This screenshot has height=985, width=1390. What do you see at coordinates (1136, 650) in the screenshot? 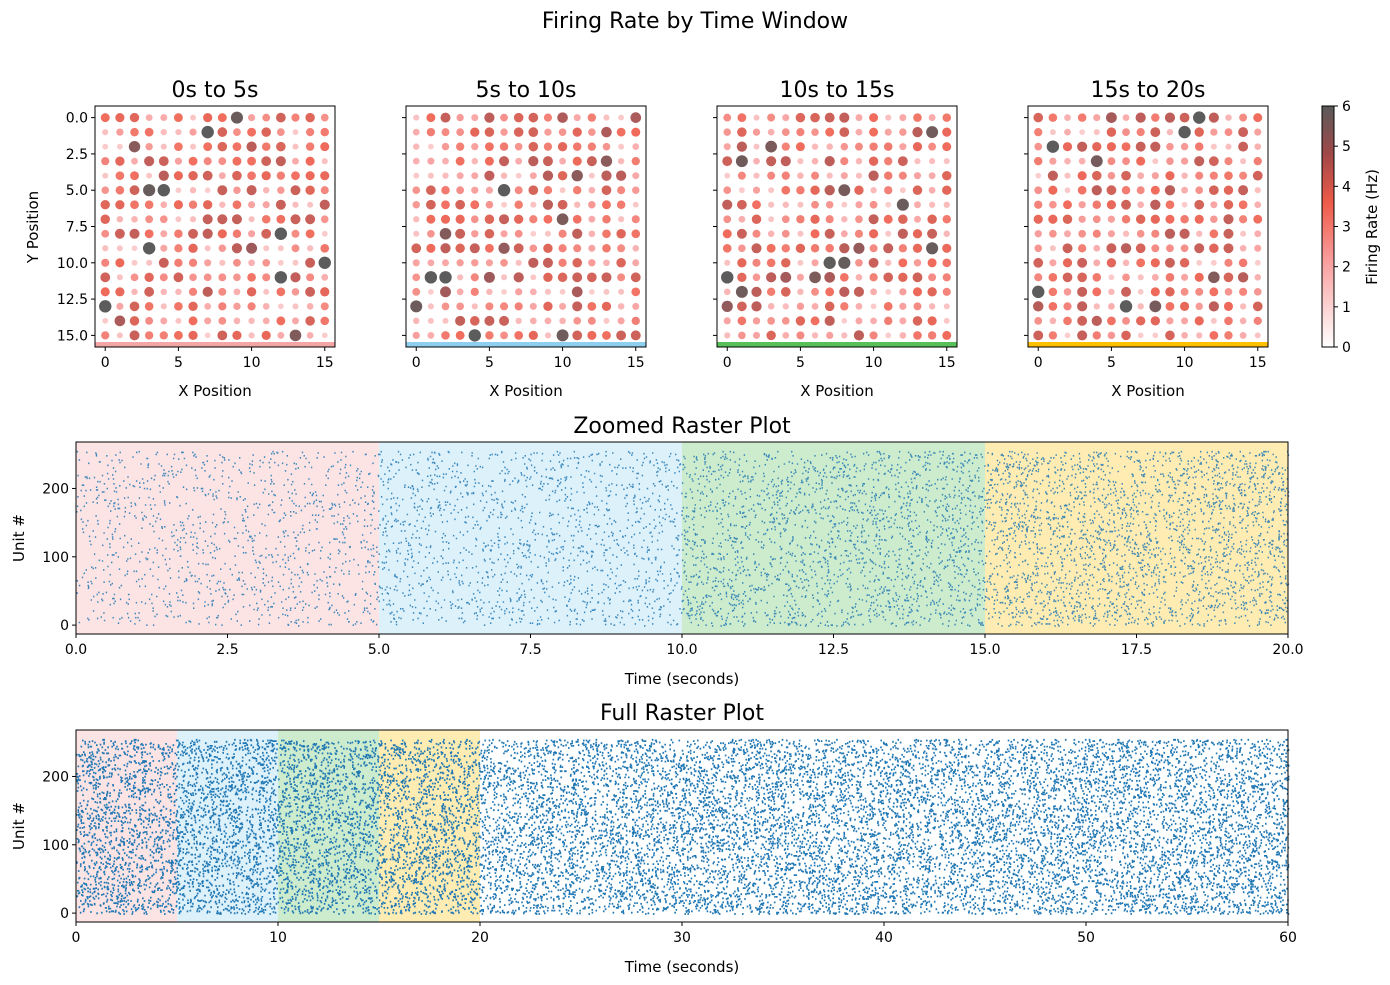
I see `x-tick-label: 17.5` at bounding box center [1136, 650].